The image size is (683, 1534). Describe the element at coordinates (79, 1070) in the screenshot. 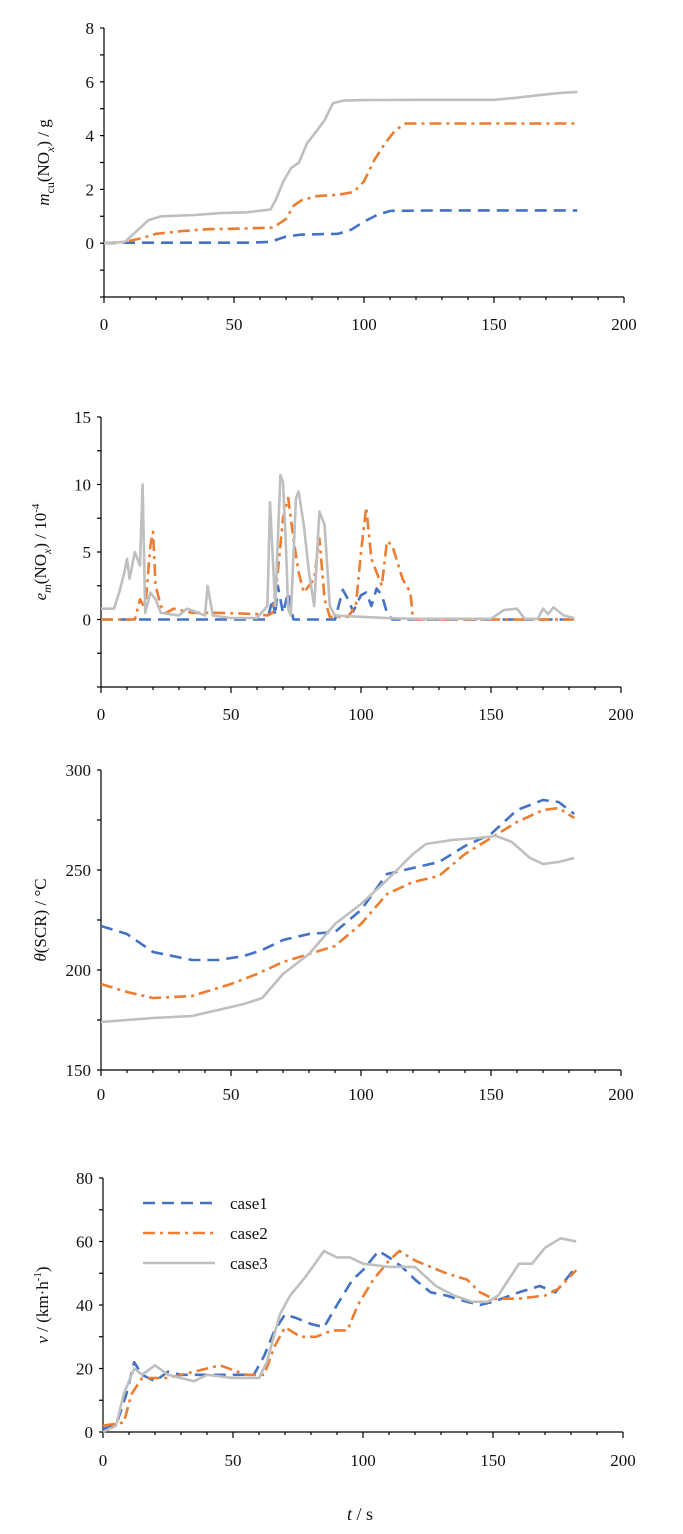

I see `y-tick-label: 150` at that location.